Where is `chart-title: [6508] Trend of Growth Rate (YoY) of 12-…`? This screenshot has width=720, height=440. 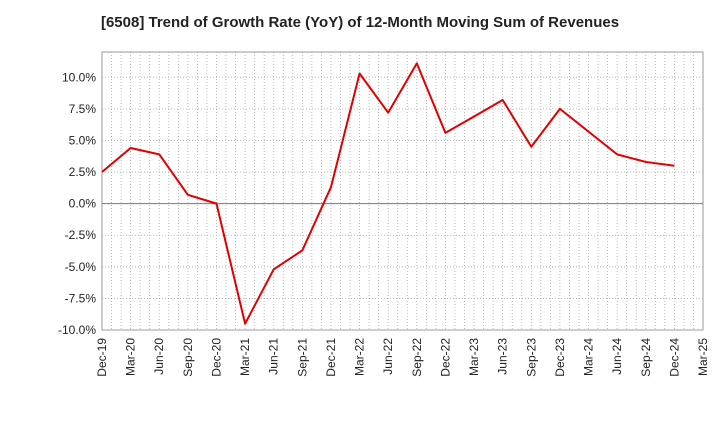
chart-title: [6508] Trend of Growth Rate (YoY) of 12-… is located at coordinates (360, 22).